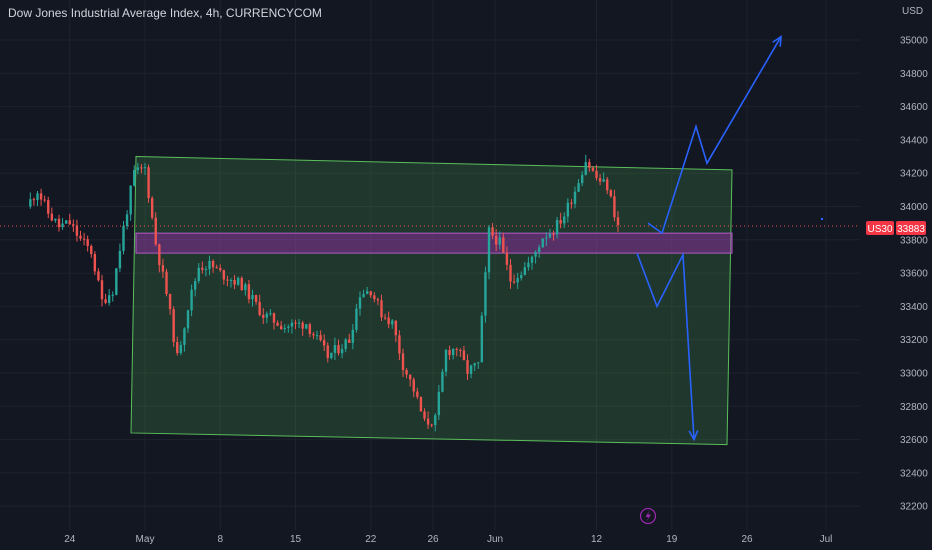  Describe the element at coordinates (648, 516) in the screenshot. I see `lightning-icon` at that location.